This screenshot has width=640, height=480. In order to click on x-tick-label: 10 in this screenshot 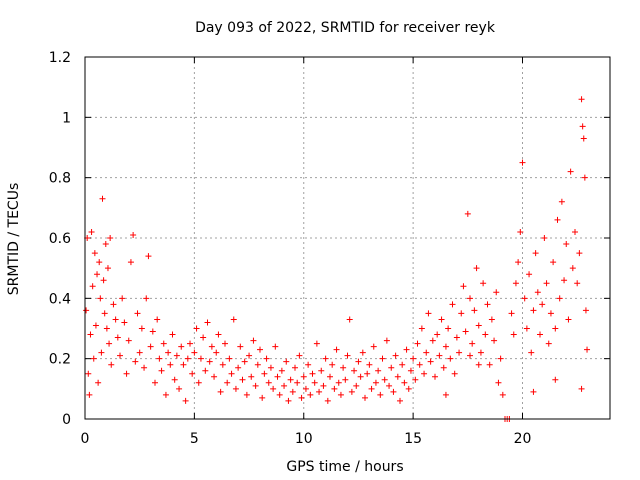, I will do `click(304, 439)`.